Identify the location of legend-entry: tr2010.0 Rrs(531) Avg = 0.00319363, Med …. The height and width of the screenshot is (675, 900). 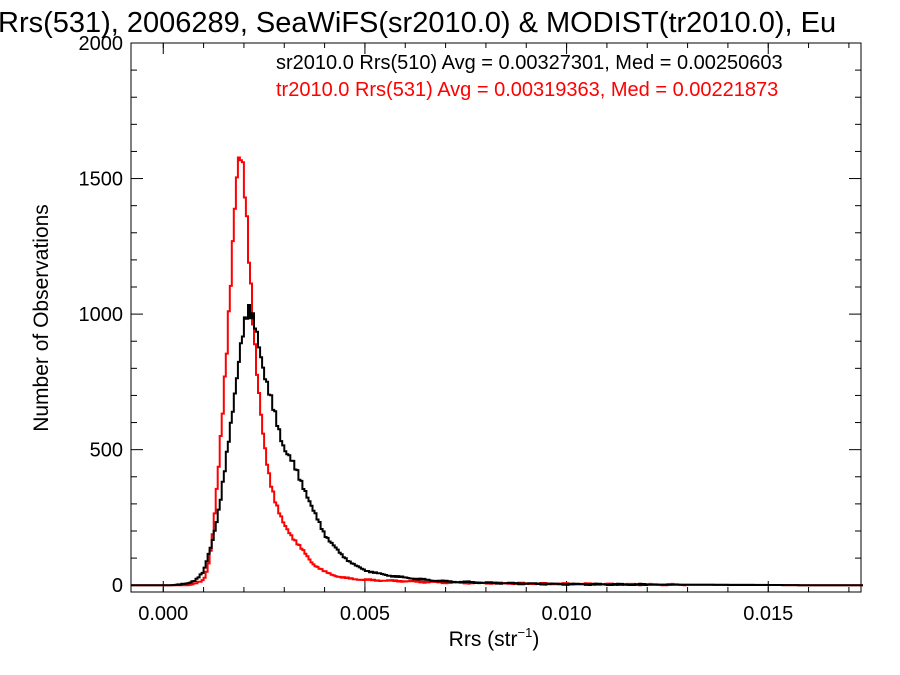
(527, 90).